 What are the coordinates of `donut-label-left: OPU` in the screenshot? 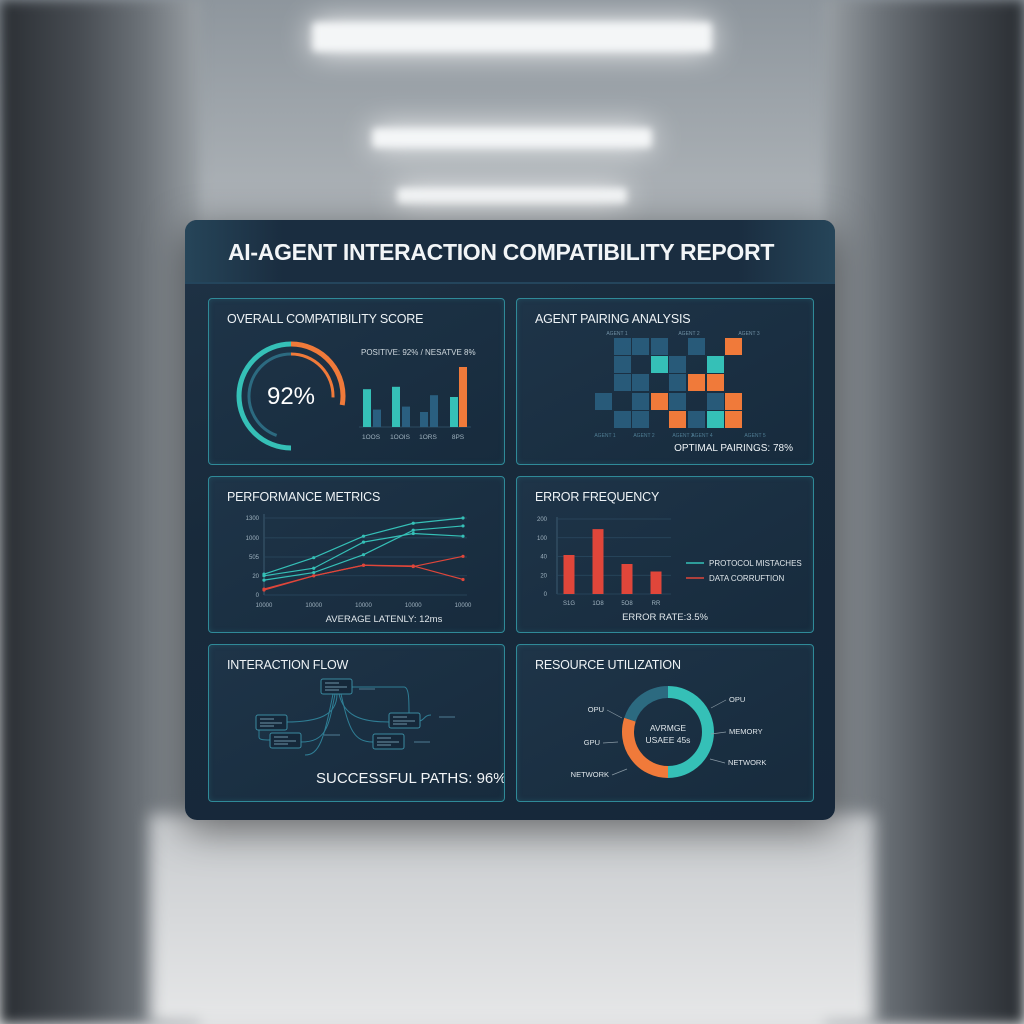 It's located at (596, 709).